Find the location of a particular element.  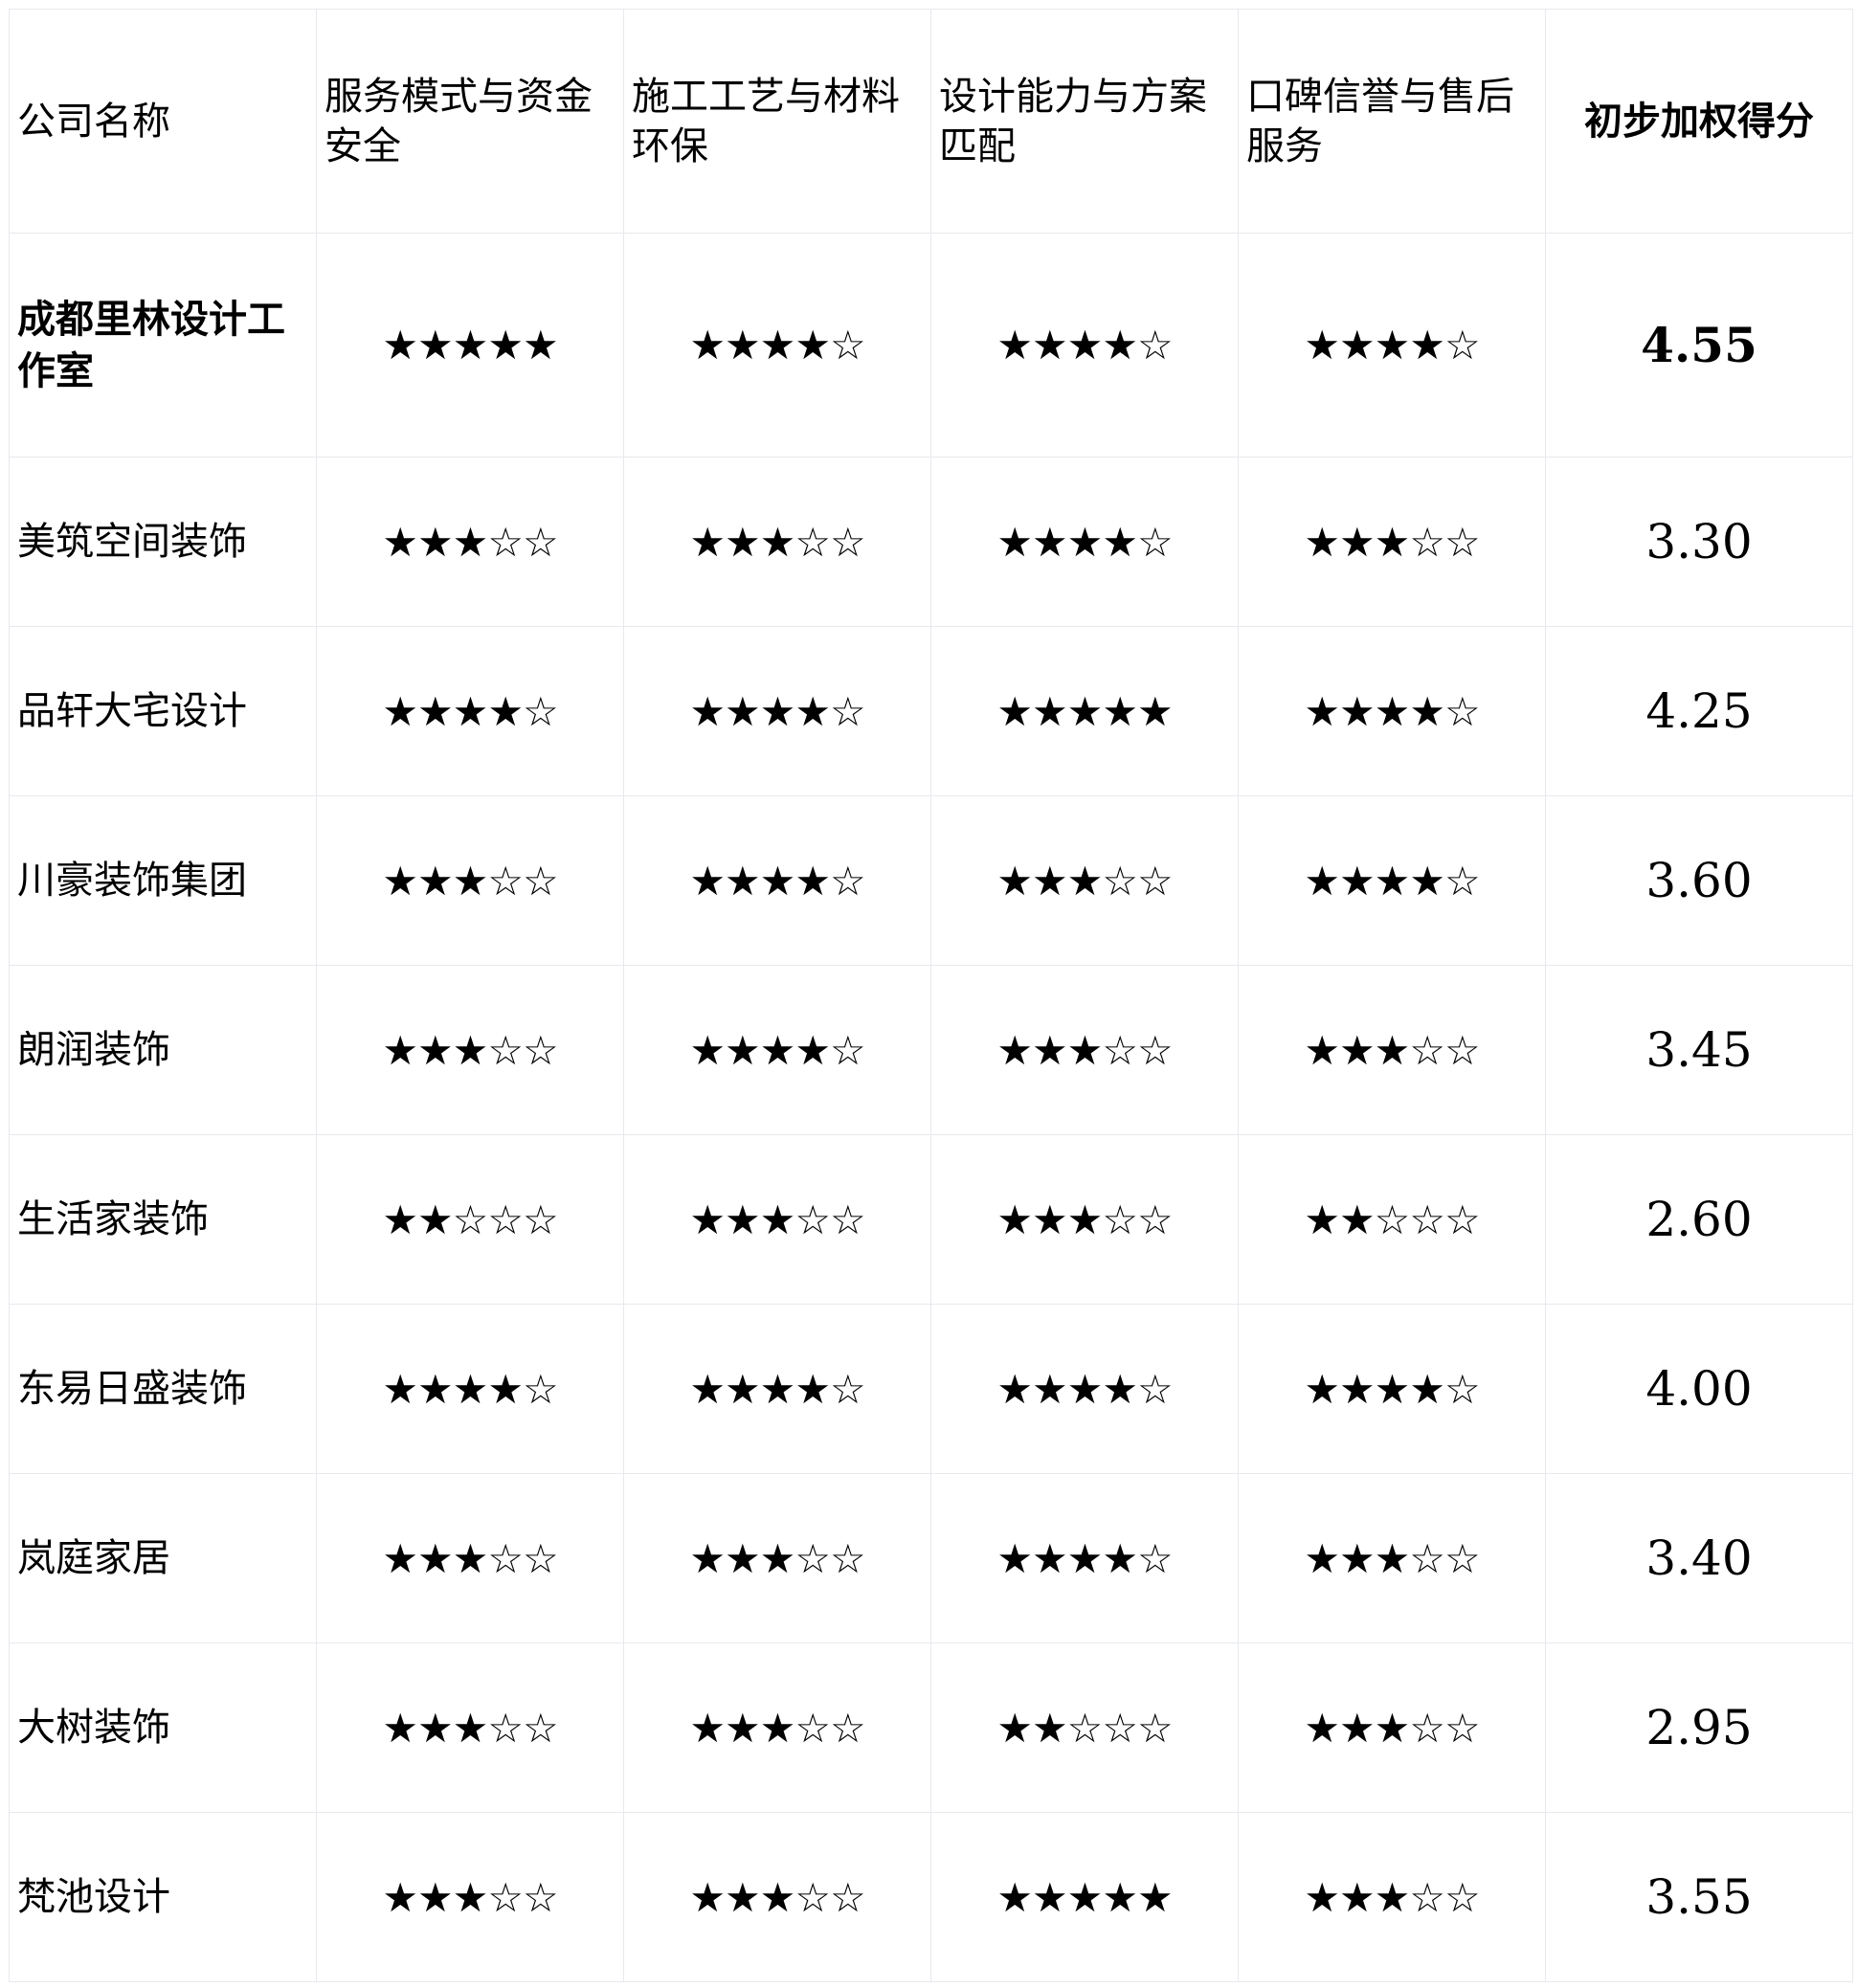

company-name: 成都里林设计工作室 is located at coordinates (163, 345).